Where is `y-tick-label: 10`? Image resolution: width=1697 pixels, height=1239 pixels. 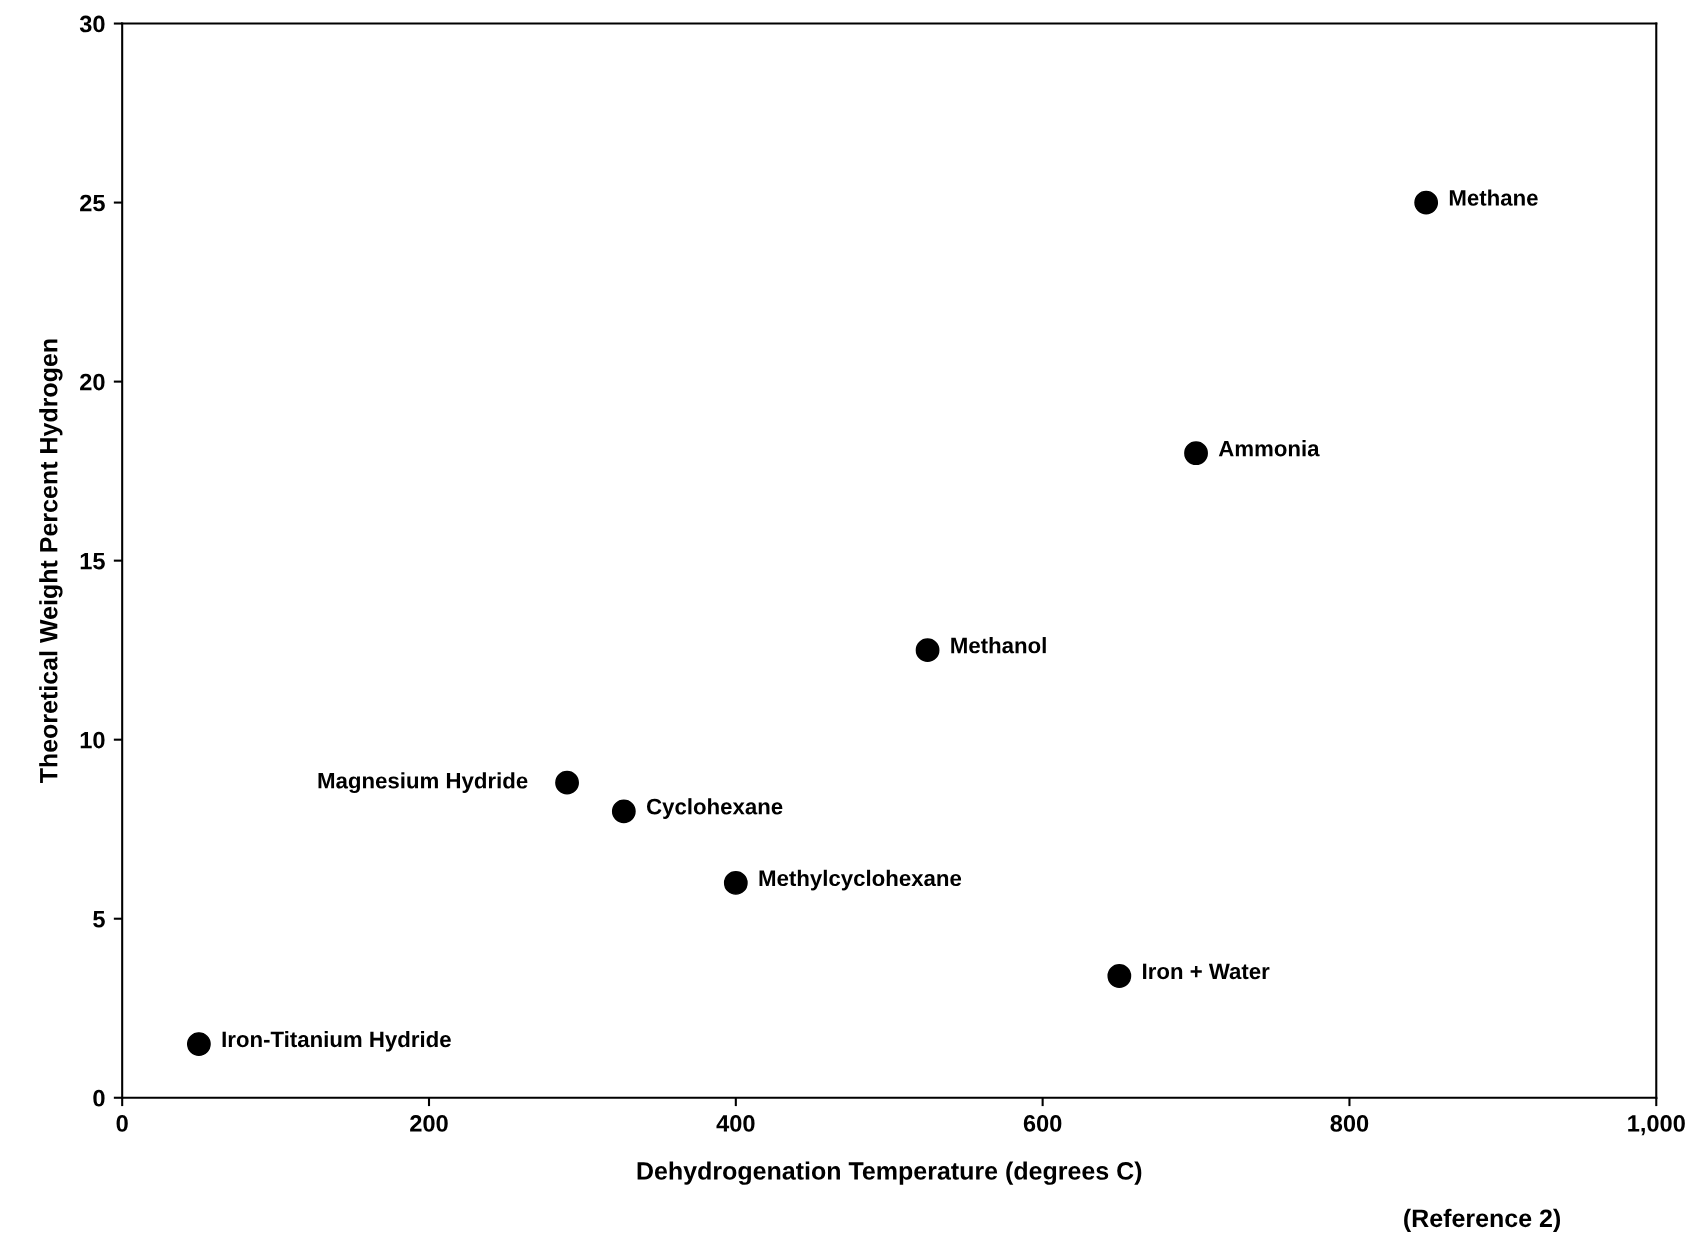 y-tick-label: 10 is located at coordinates (92, 740).